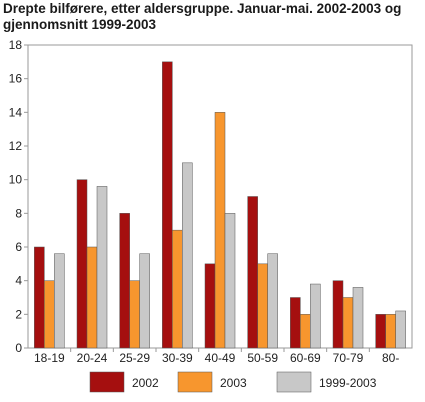  Describe the element at coordinates (49, 358) in the screenshot. I see `x-tick-label: 18-19` at that location.